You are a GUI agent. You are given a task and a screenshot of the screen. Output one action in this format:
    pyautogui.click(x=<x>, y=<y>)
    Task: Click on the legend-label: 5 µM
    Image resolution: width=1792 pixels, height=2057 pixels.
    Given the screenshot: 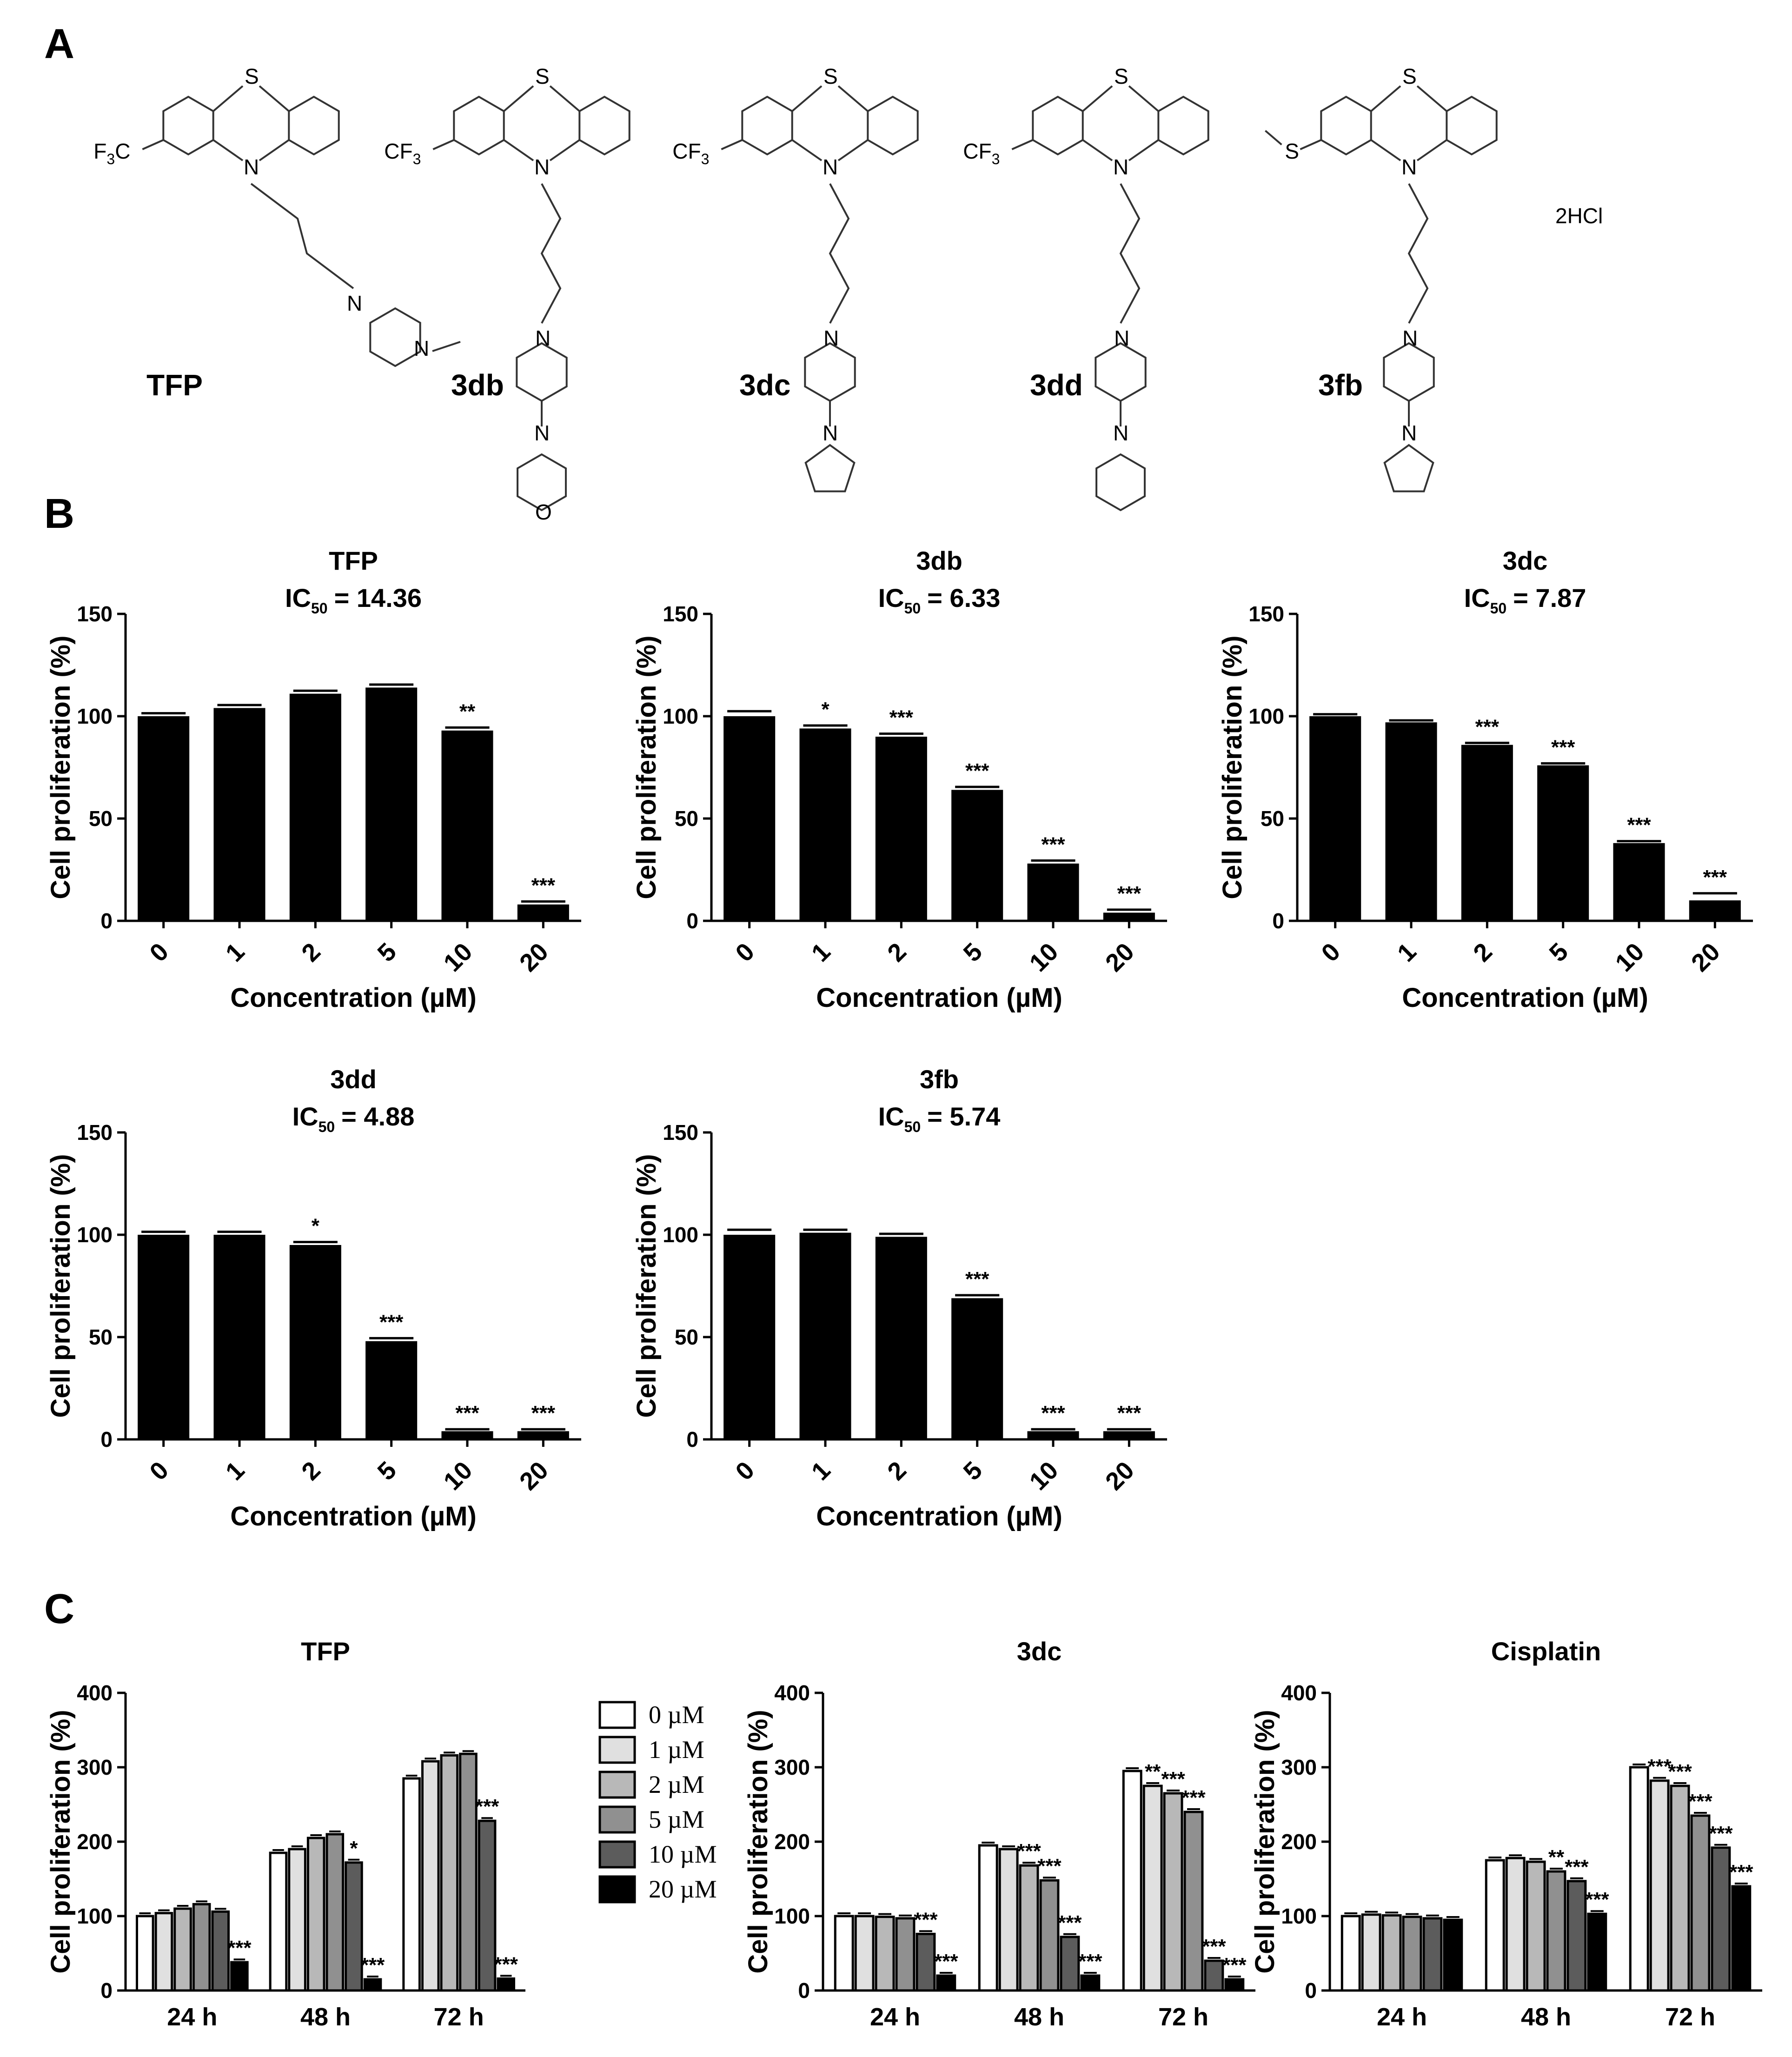 What is the action you would take?
    pyautogui.click(x=676, y=1819)
    